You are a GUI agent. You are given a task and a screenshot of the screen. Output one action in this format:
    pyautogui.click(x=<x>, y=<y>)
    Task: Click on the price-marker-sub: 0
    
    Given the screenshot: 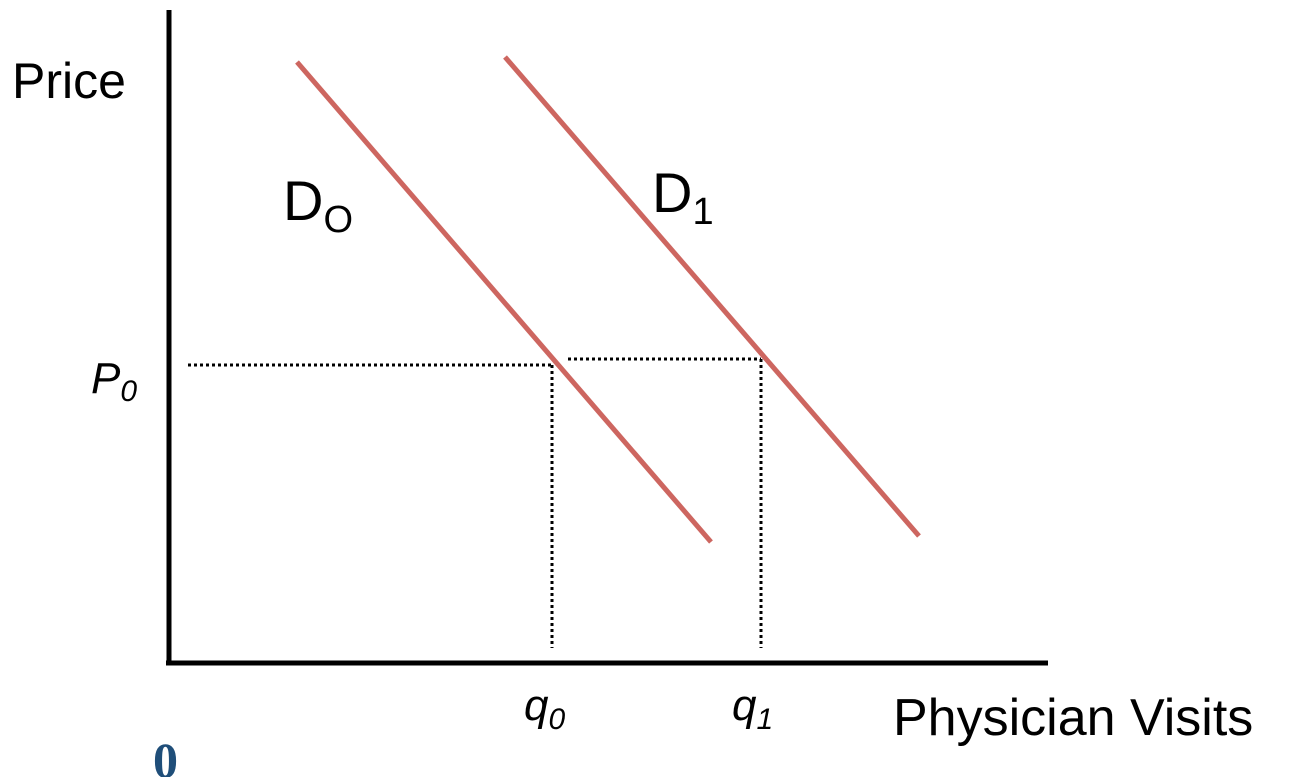 What is the action you would take?
    pyautogui.click(x=128, y=391)
    